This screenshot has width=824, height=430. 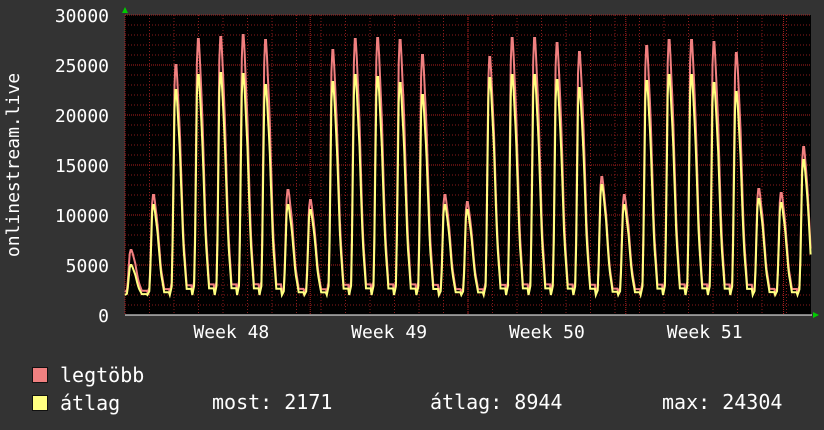 I want to click on x-tick-label: Week 51, so click(x=705, y=332).